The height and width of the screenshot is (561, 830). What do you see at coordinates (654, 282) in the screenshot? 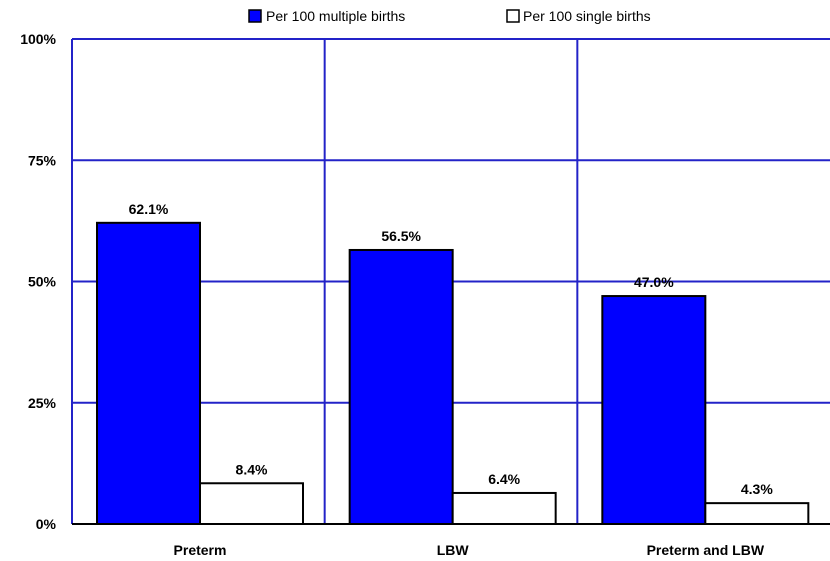
I see `data-label: 47.0%` at bounding box center [654, 282].